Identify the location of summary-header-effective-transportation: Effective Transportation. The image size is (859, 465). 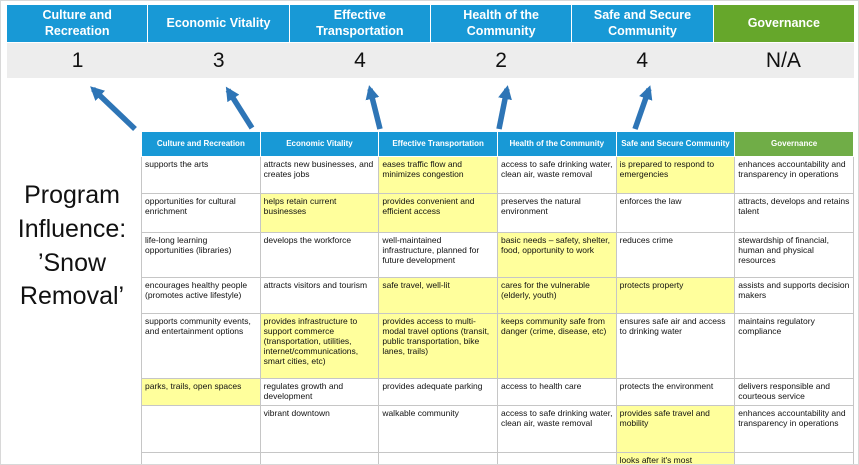
(359, 23).